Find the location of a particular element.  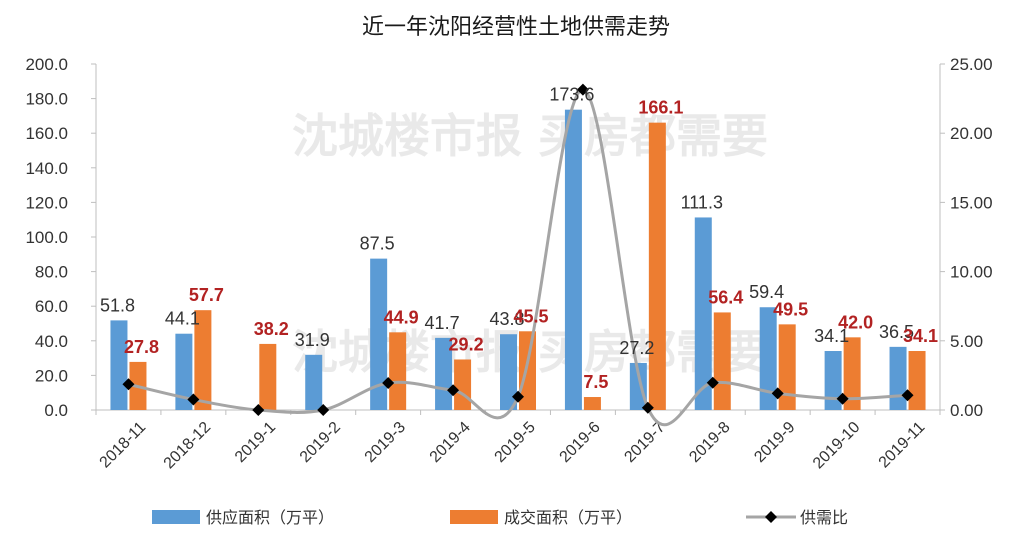

x-tick-label: 2018-11 is located at coordinates (123, 445).